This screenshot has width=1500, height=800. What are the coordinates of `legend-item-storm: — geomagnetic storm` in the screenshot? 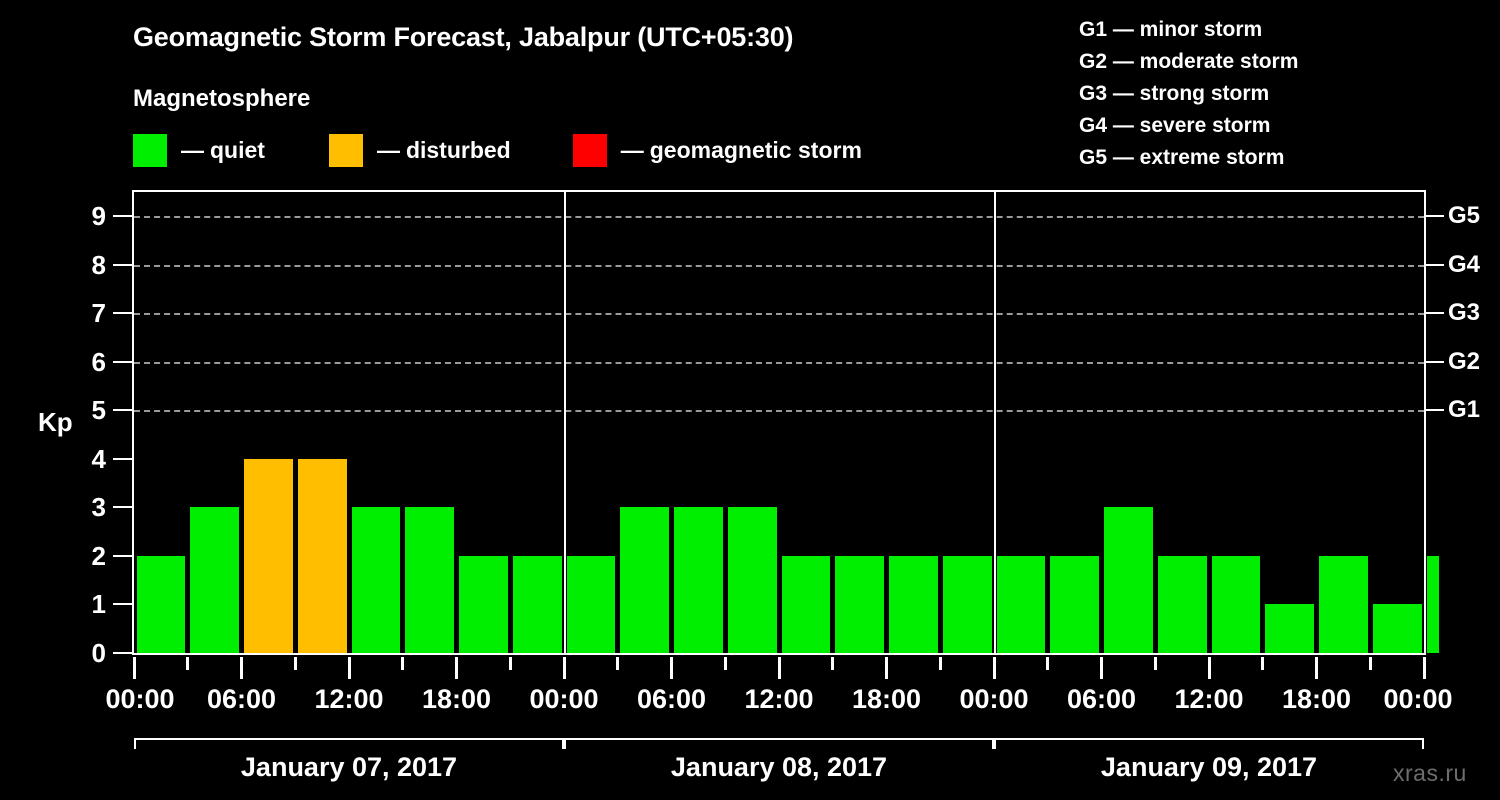 It's located at (717, 150).